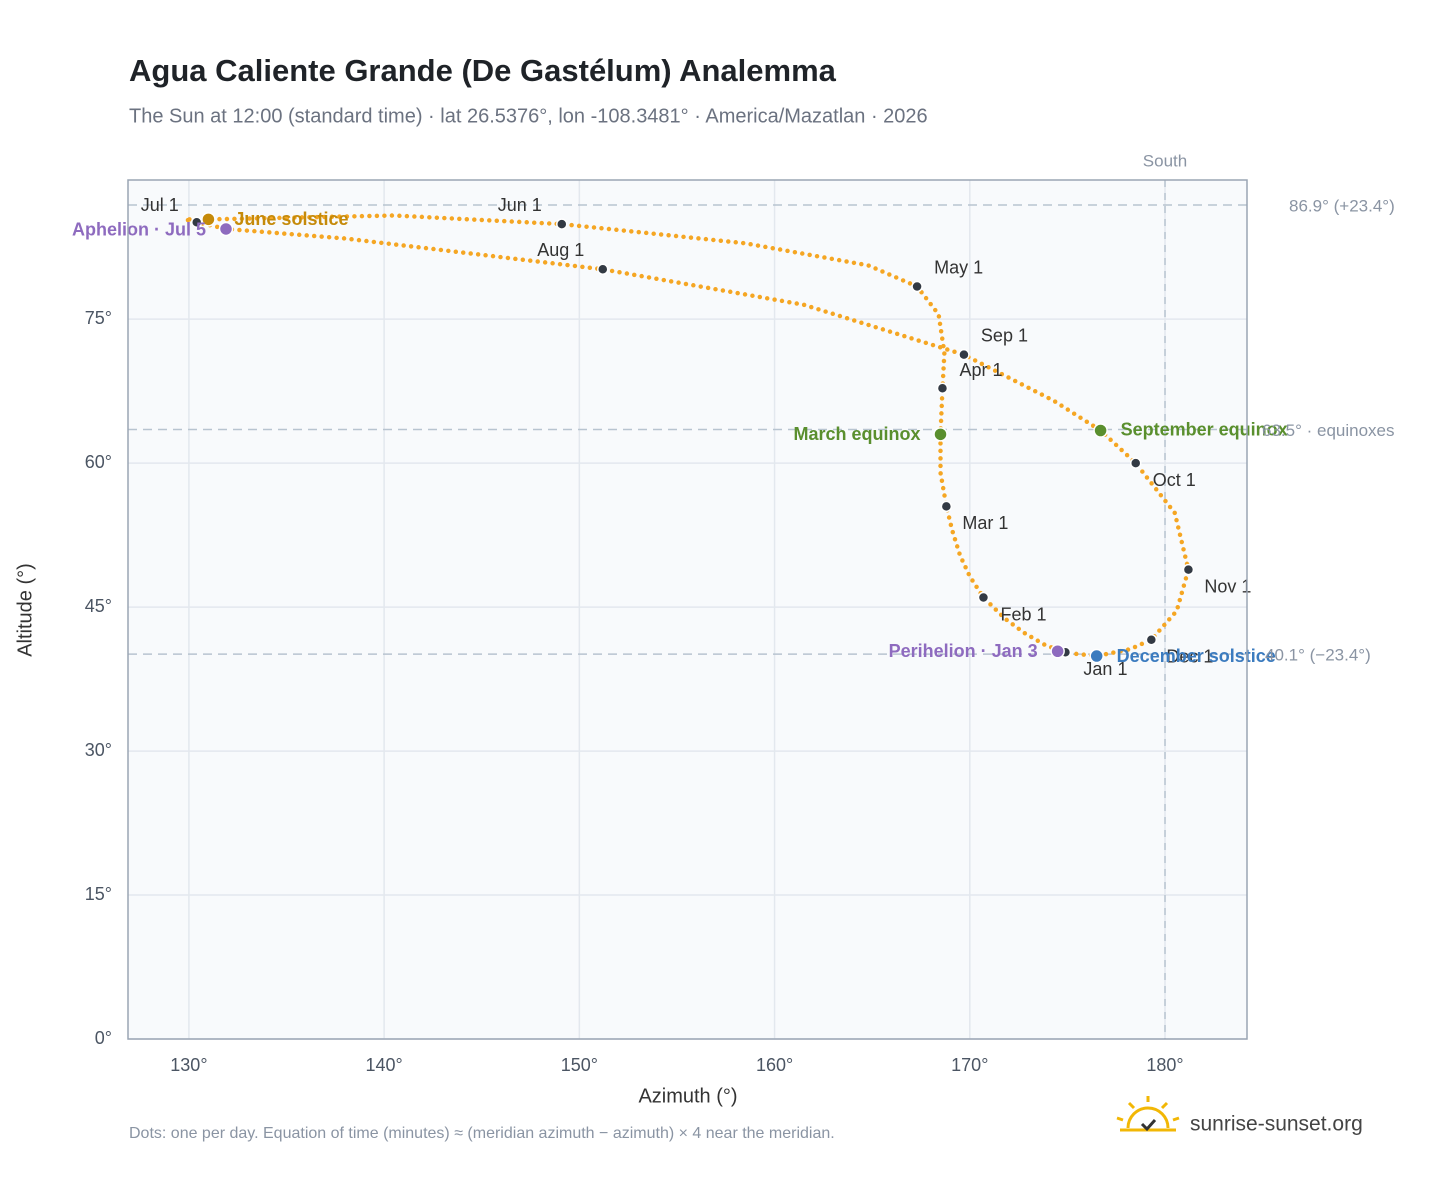 Image resolution: width=1448 pixels, height=1193 pixels. Describe the element at coordinates (1276, 1124) in the screenshot. I see `brand: sunrise-sunset.org` at that location.